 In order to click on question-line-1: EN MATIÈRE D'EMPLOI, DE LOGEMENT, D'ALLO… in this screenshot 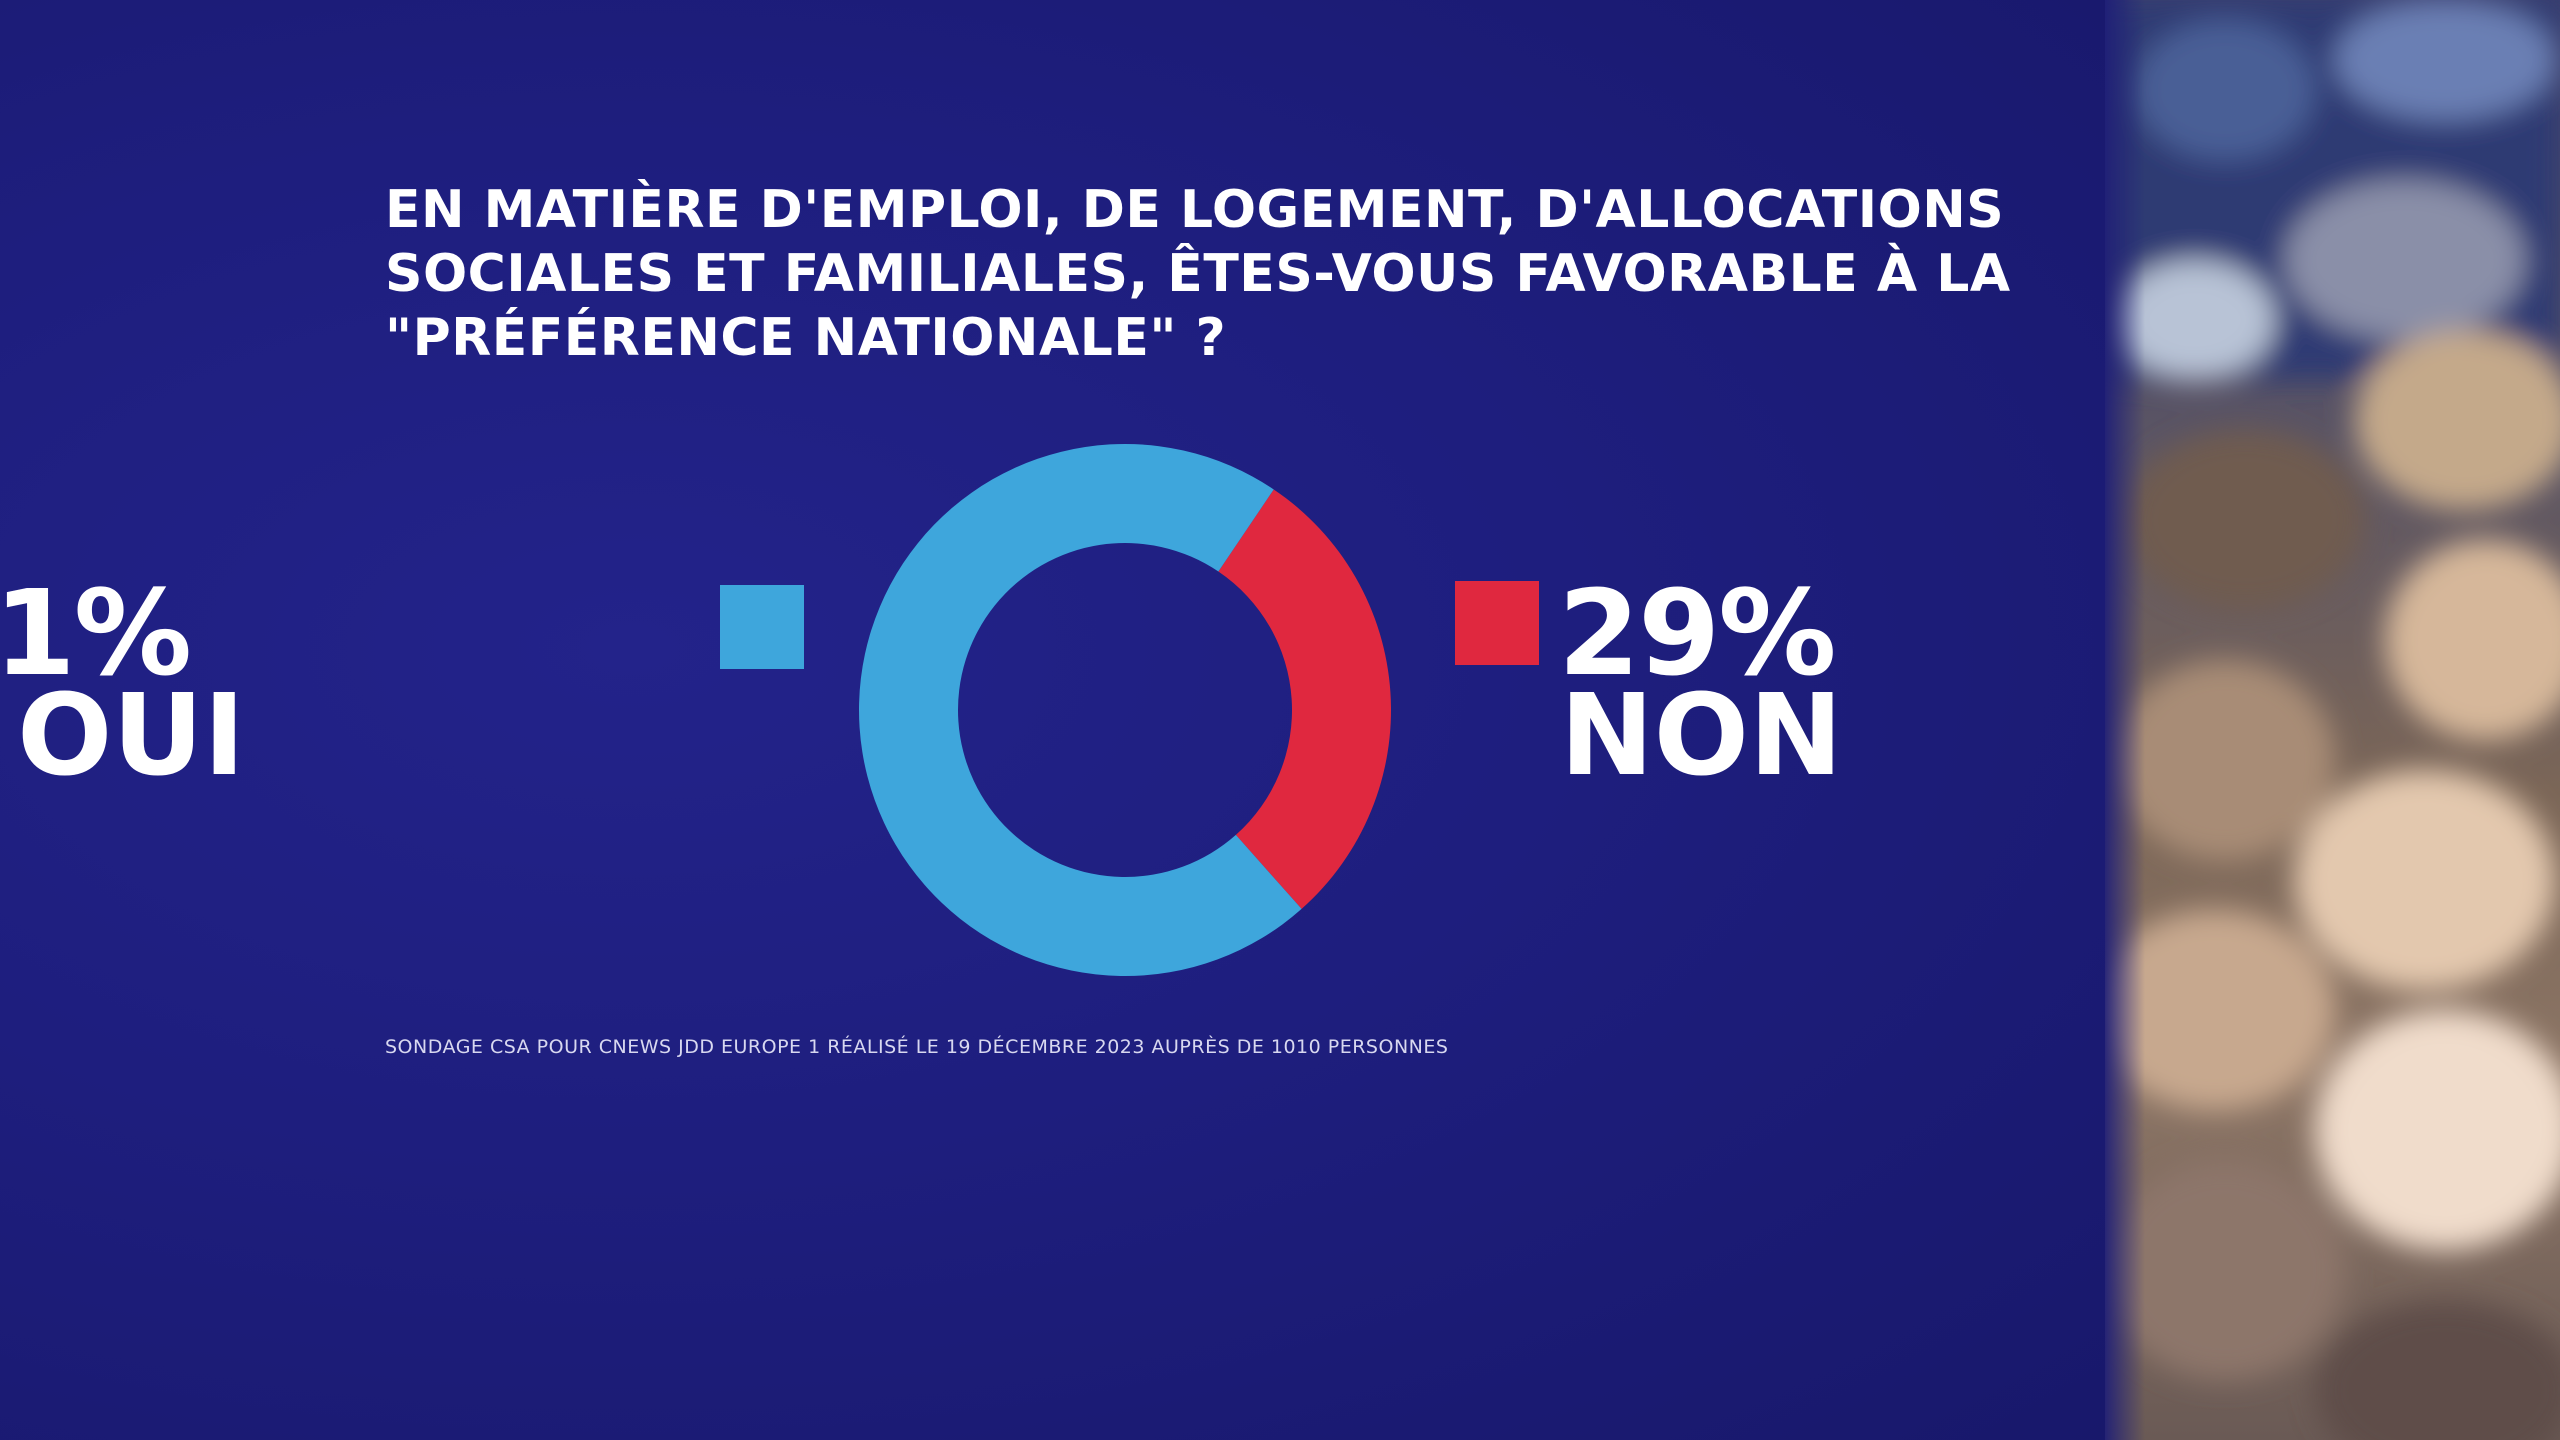, I will do `click(1195, 210)`.